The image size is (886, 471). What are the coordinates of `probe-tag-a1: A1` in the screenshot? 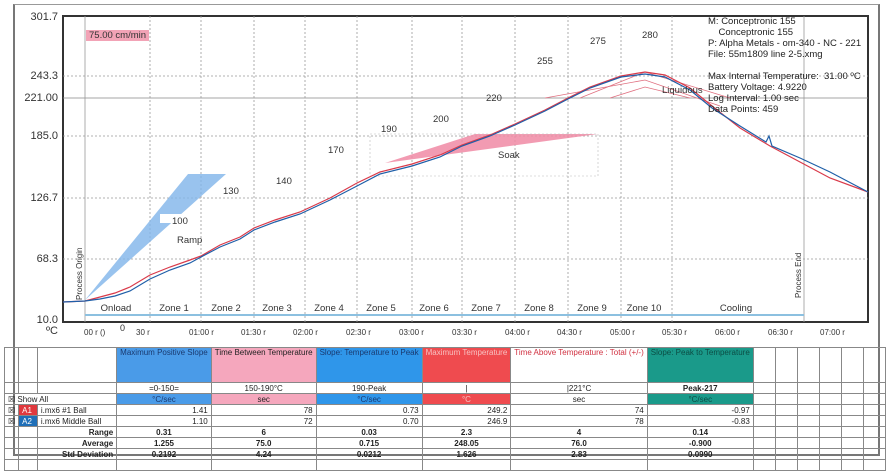 It's located at (28, 410).